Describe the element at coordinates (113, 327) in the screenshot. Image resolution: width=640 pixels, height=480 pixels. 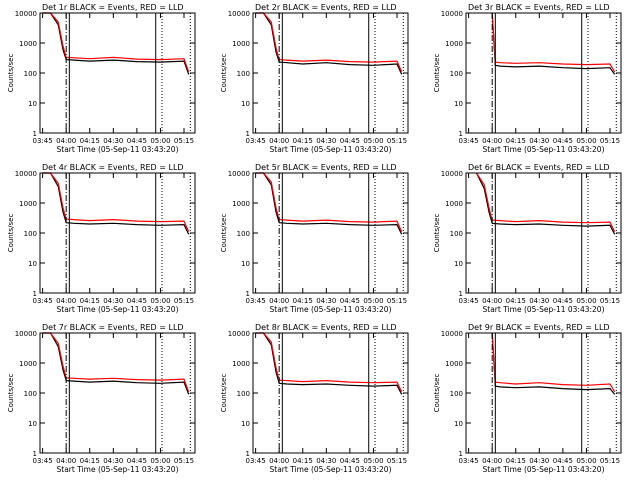
I see `panel-title: Det 7r BLACK = Events, RED = LLD` at that location.